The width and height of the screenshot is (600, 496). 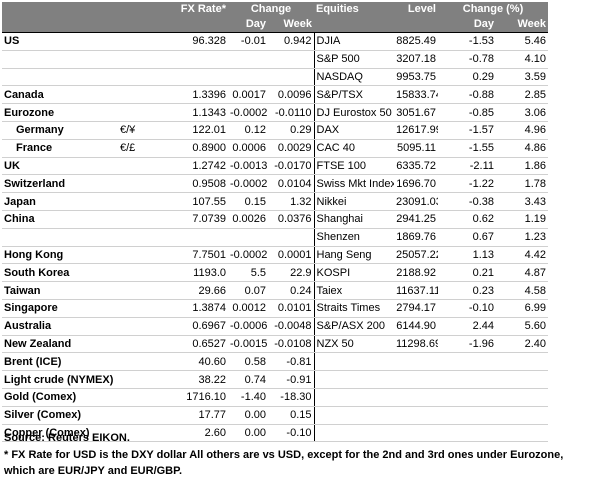 I want to click on fx-day-change: 0.58, so click(x=248, y=362).